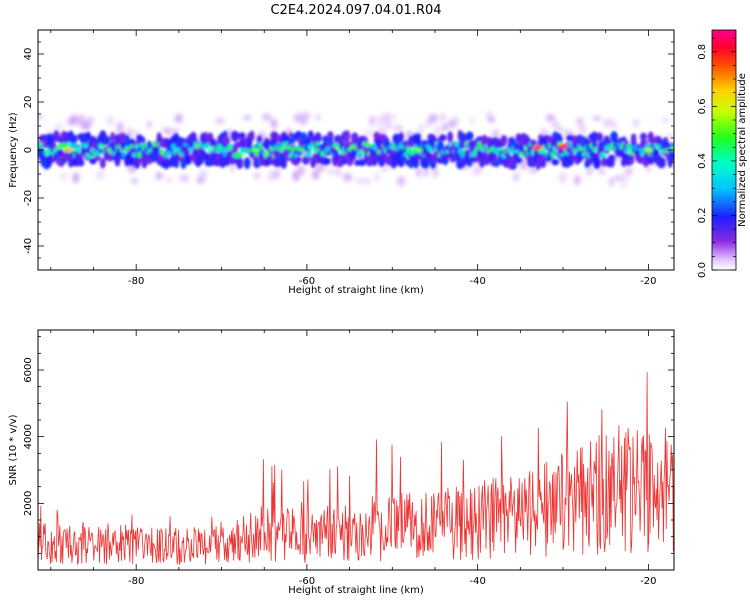 This screenshot has height=600, width=750. I want to click on snr-y-tick-label: 4000, so click(28, 436).